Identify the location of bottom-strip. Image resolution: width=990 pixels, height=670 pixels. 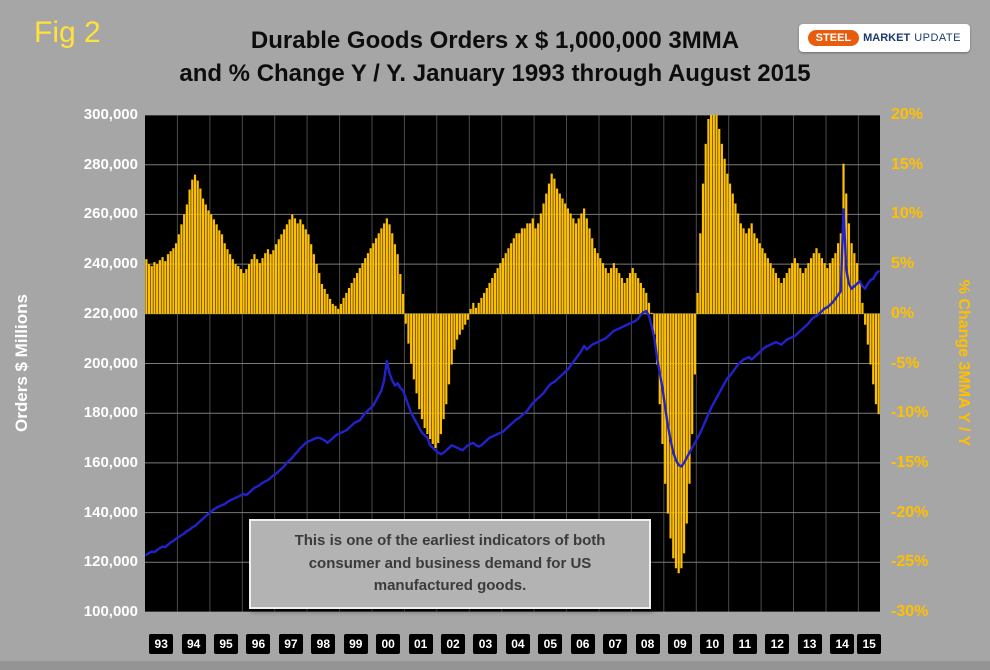
(495, 665).